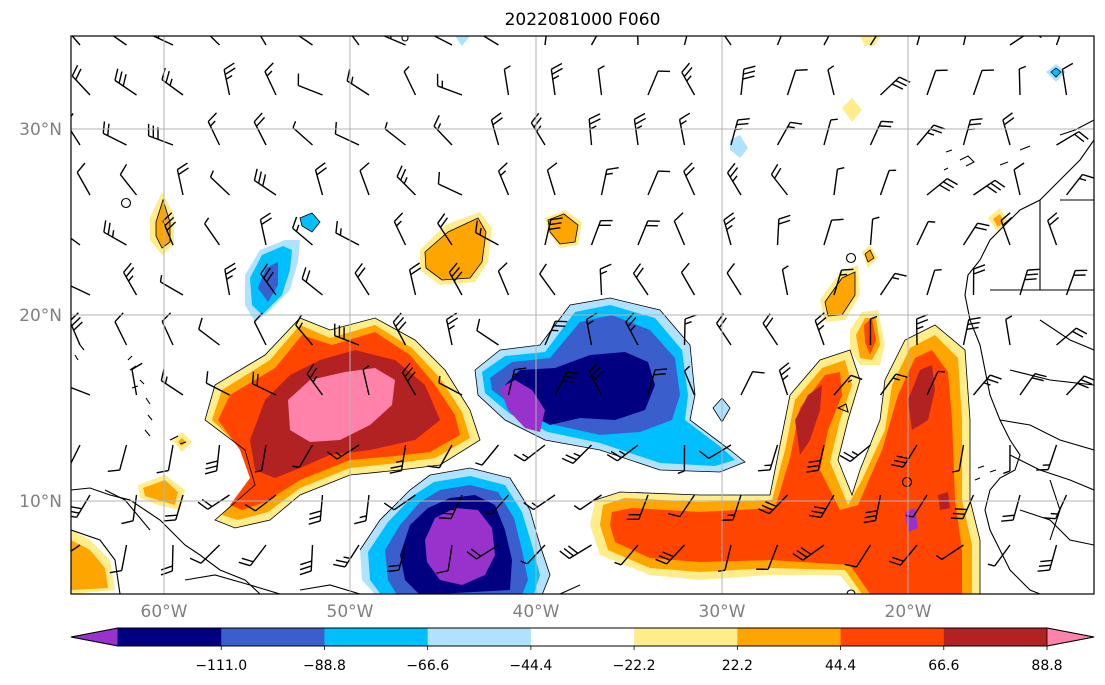 The image size is (1105, 685). What do you see at coordinates (943, 666) in the screenshot?
I see `colorbar-label: 66.6` at bounding box center [943, 666].